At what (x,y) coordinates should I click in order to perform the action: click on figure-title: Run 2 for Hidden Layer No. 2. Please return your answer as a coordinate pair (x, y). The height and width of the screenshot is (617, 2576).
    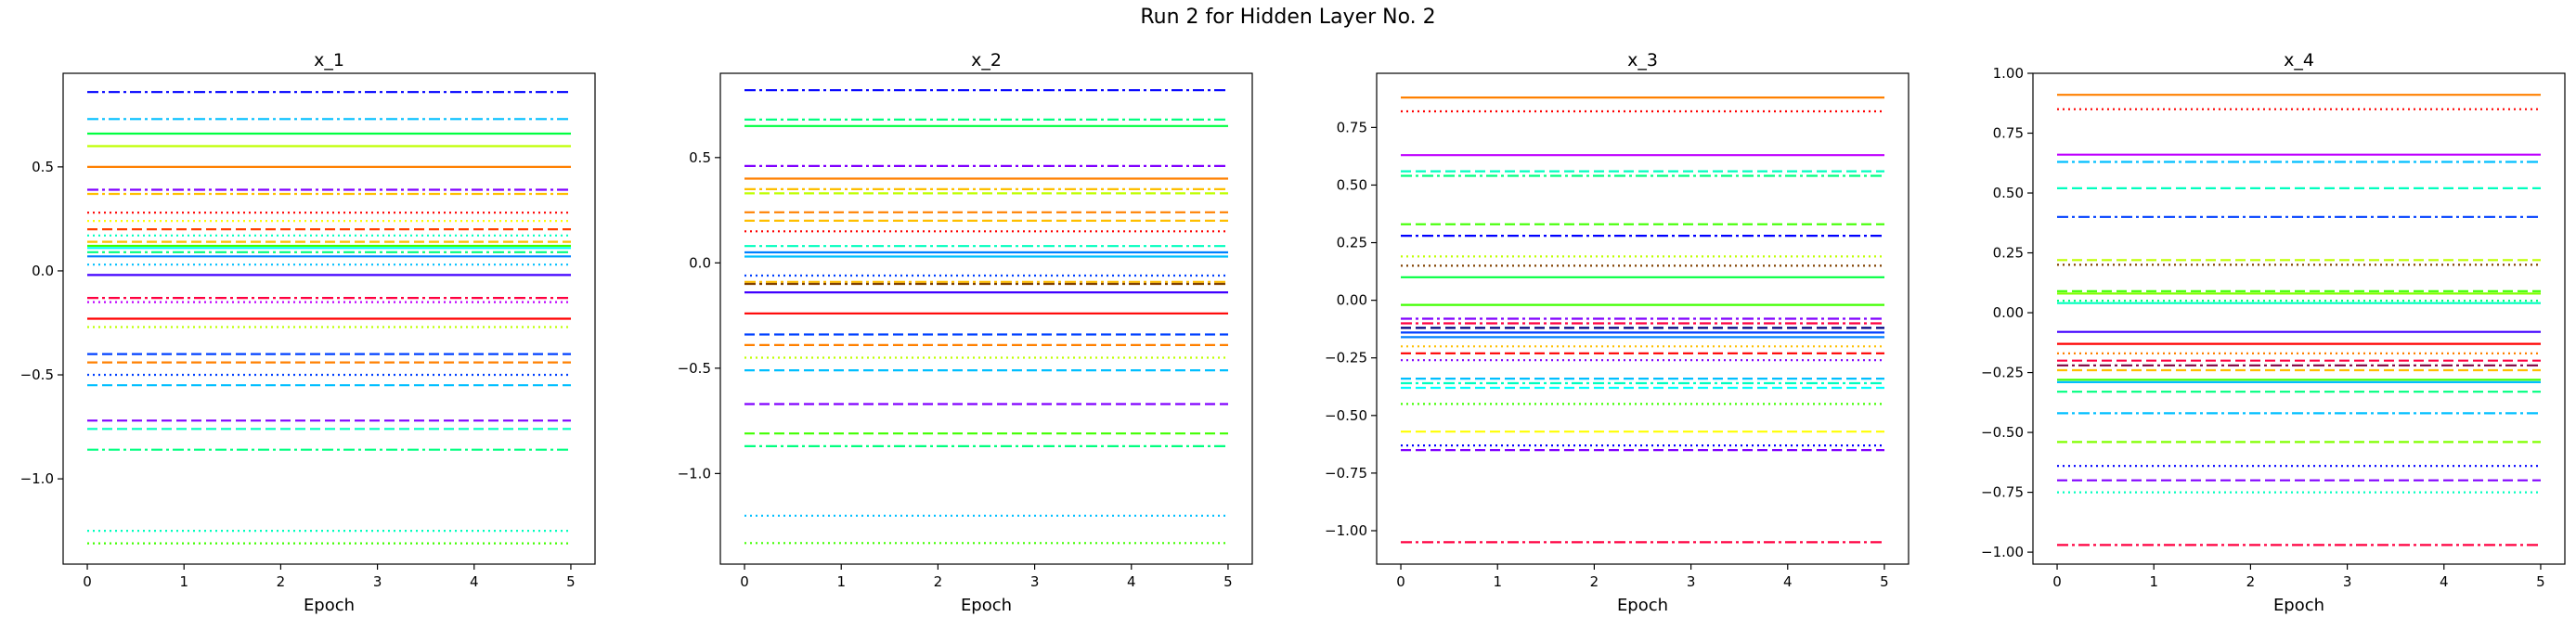
    Looking at the image, I should click on (1288, 17).